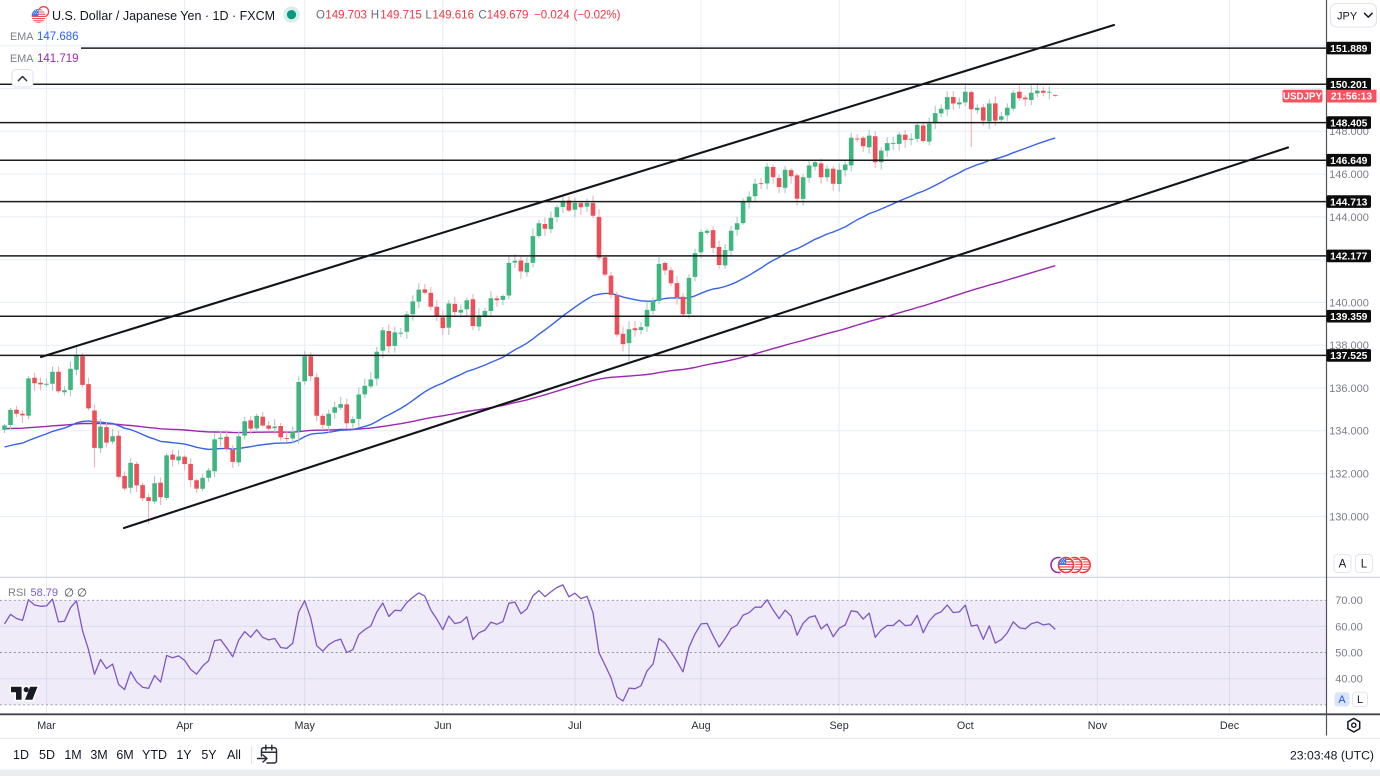 The width and height of the screenshot is (1380, 781). I want to click on svg-text: 1D, so click(21, 755).